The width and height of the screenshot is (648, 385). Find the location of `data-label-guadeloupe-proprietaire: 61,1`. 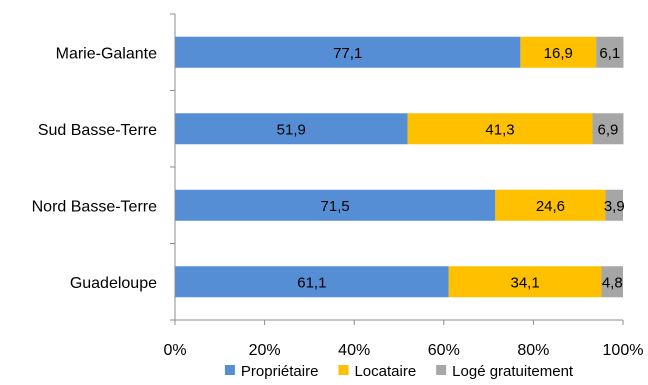

data-label-guadeloupe-proprietaire: 61,1 is located at coordinates (311, 282).